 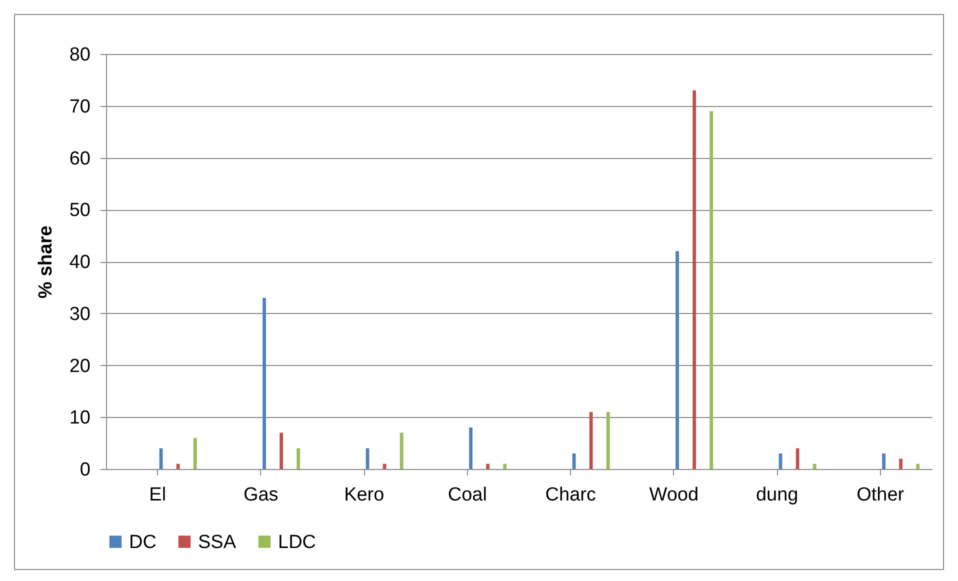 What do you see at coordinates (79, 211) in the screenshot?
I see `y-tick-label: 50` at bounding box center [79, 211].